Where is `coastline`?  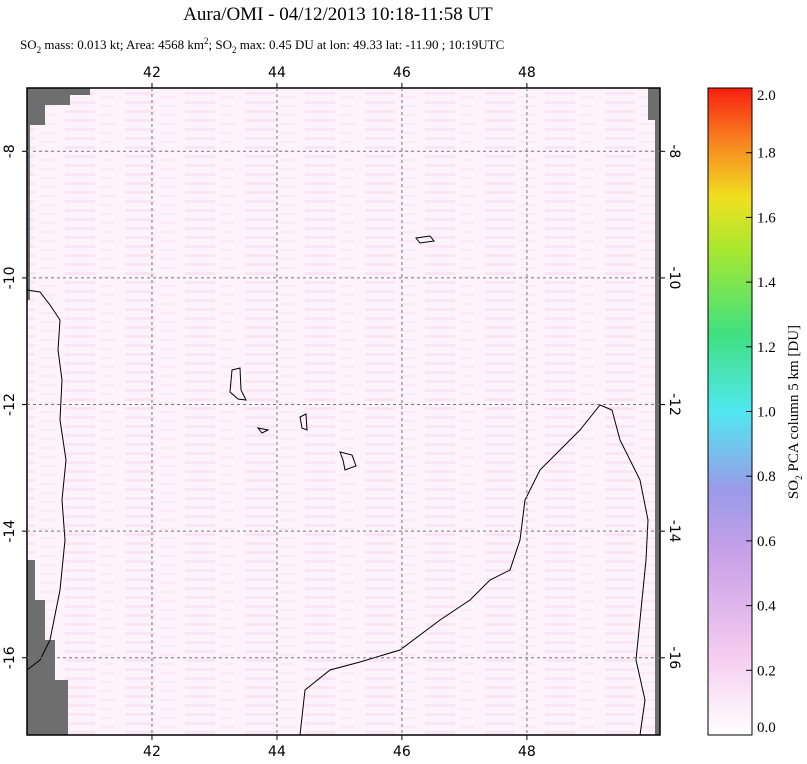 coastline is located at coordinates (46, 480).